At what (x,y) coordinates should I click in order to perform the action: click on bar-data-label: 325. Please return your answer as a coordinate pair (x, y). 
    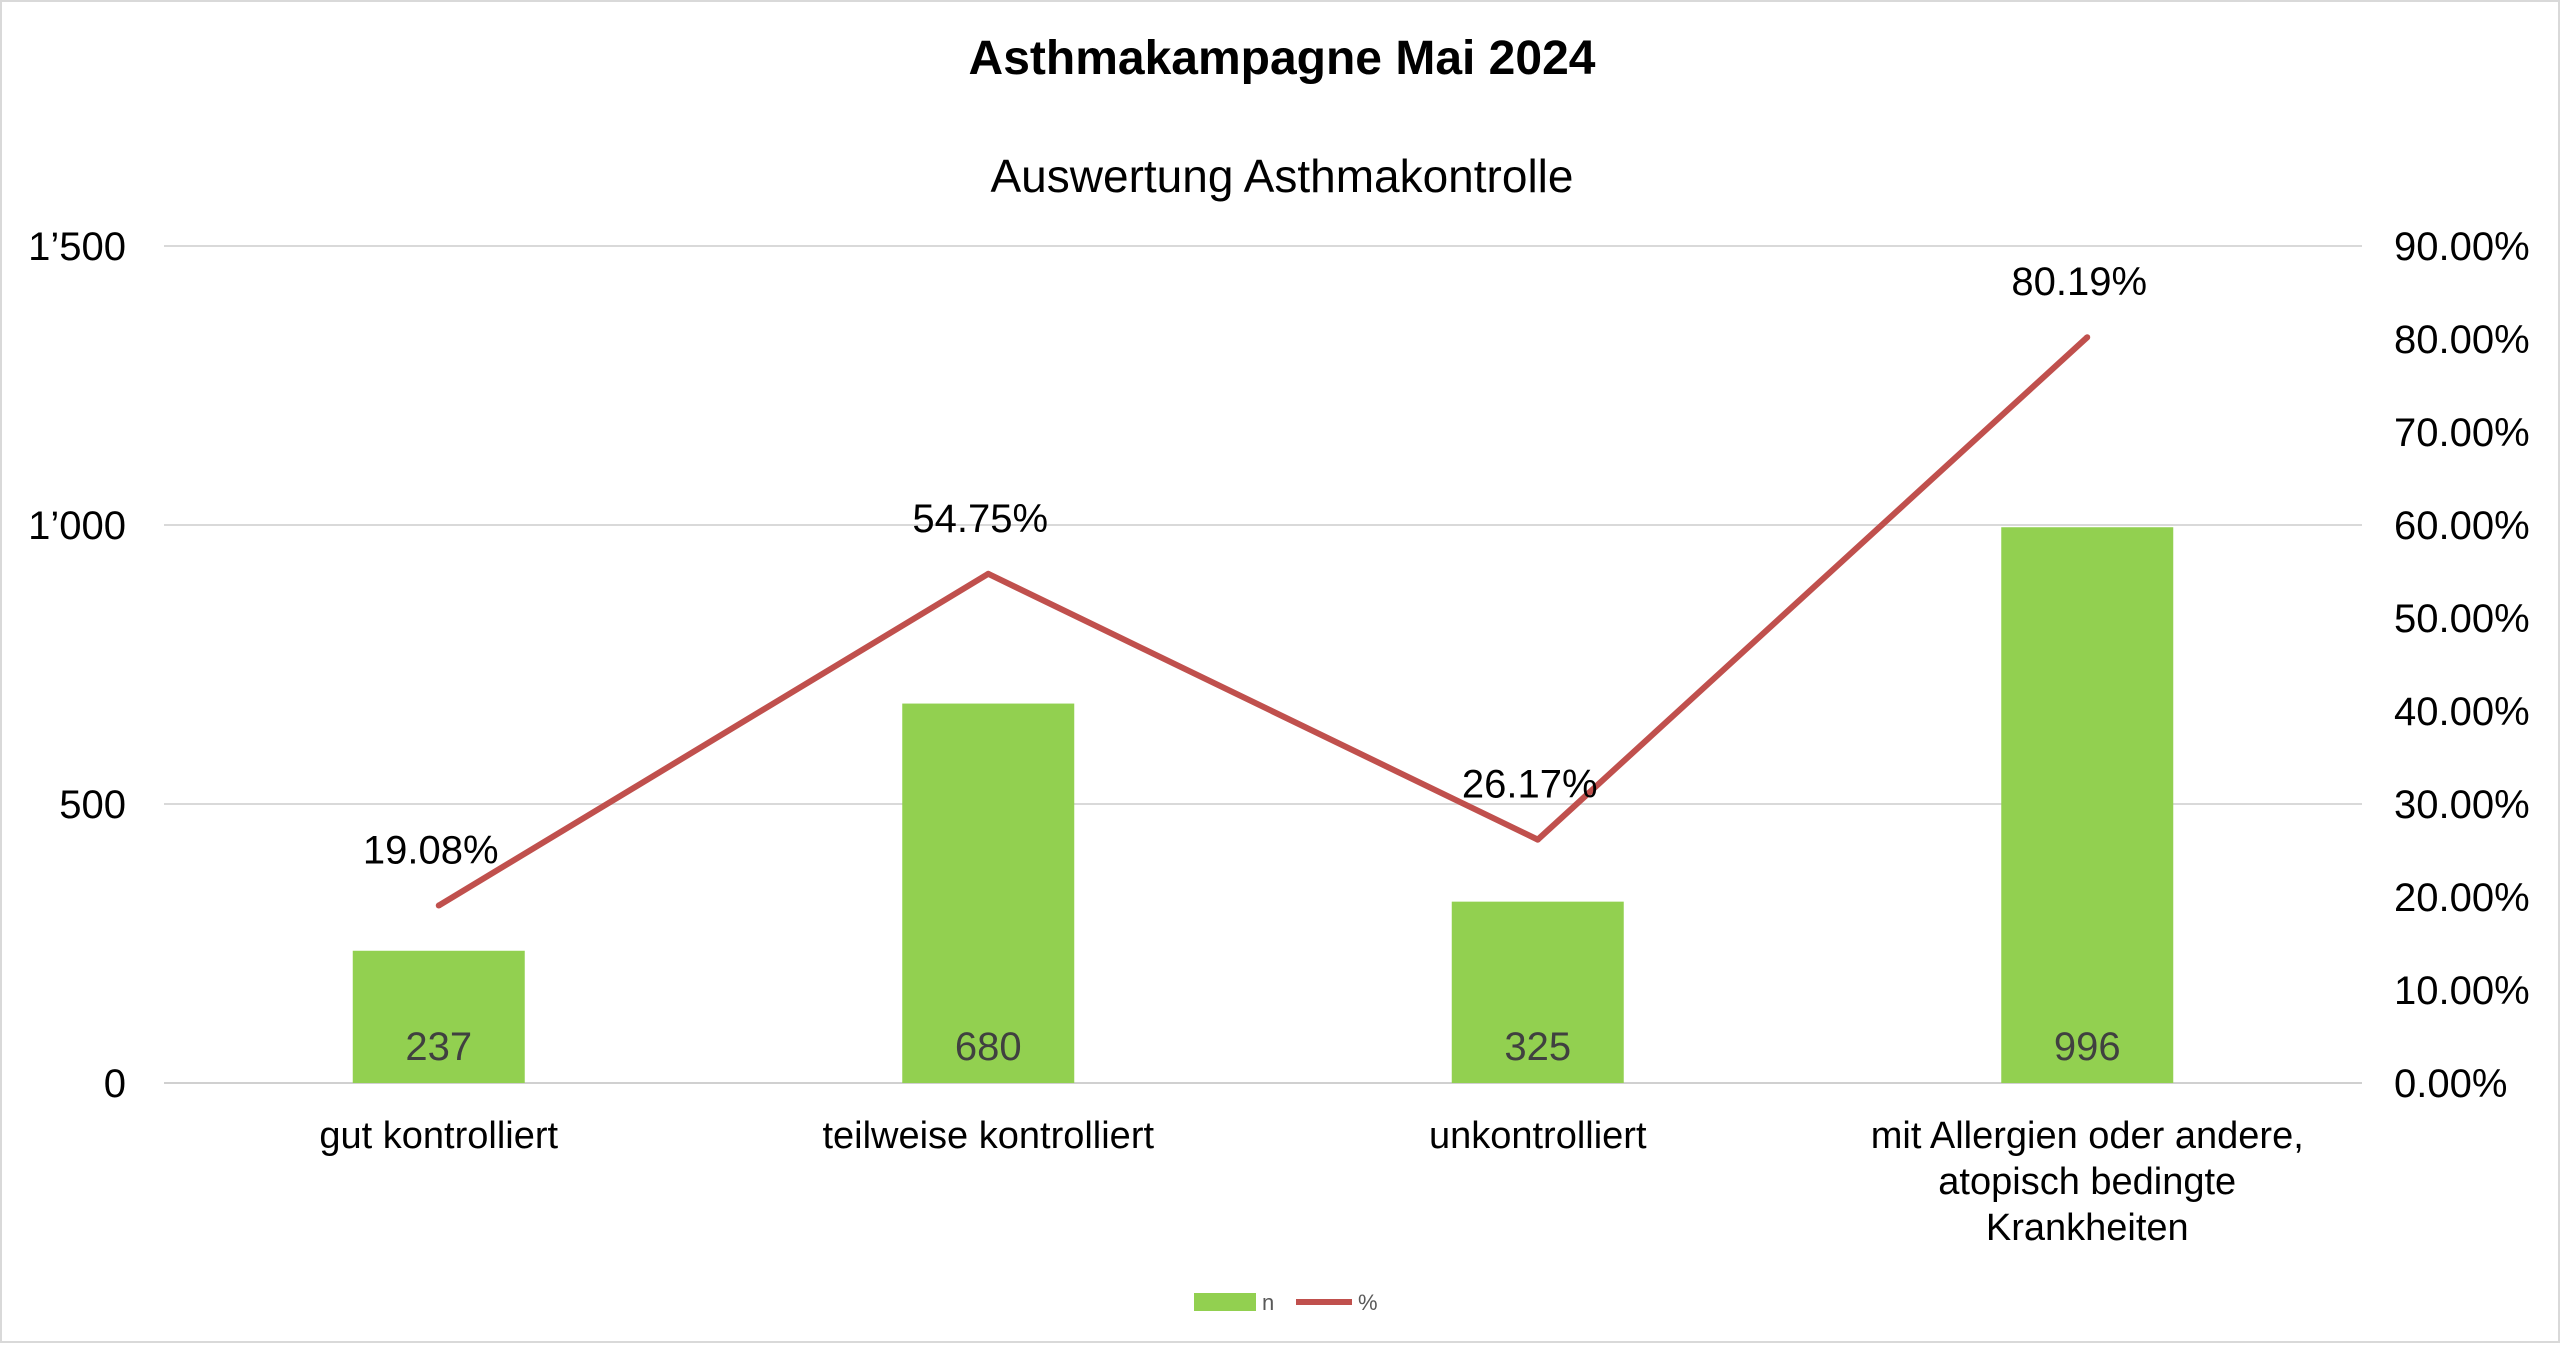
    Looking at the image, I should click on (1537, 1047).